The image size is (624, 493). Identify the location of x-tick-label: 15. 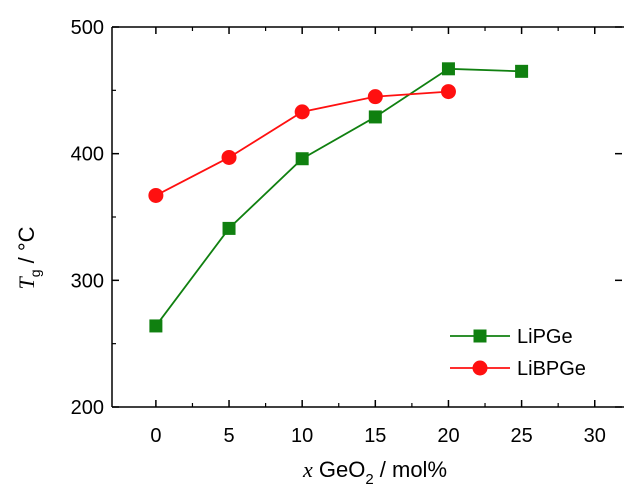
(375, 436).